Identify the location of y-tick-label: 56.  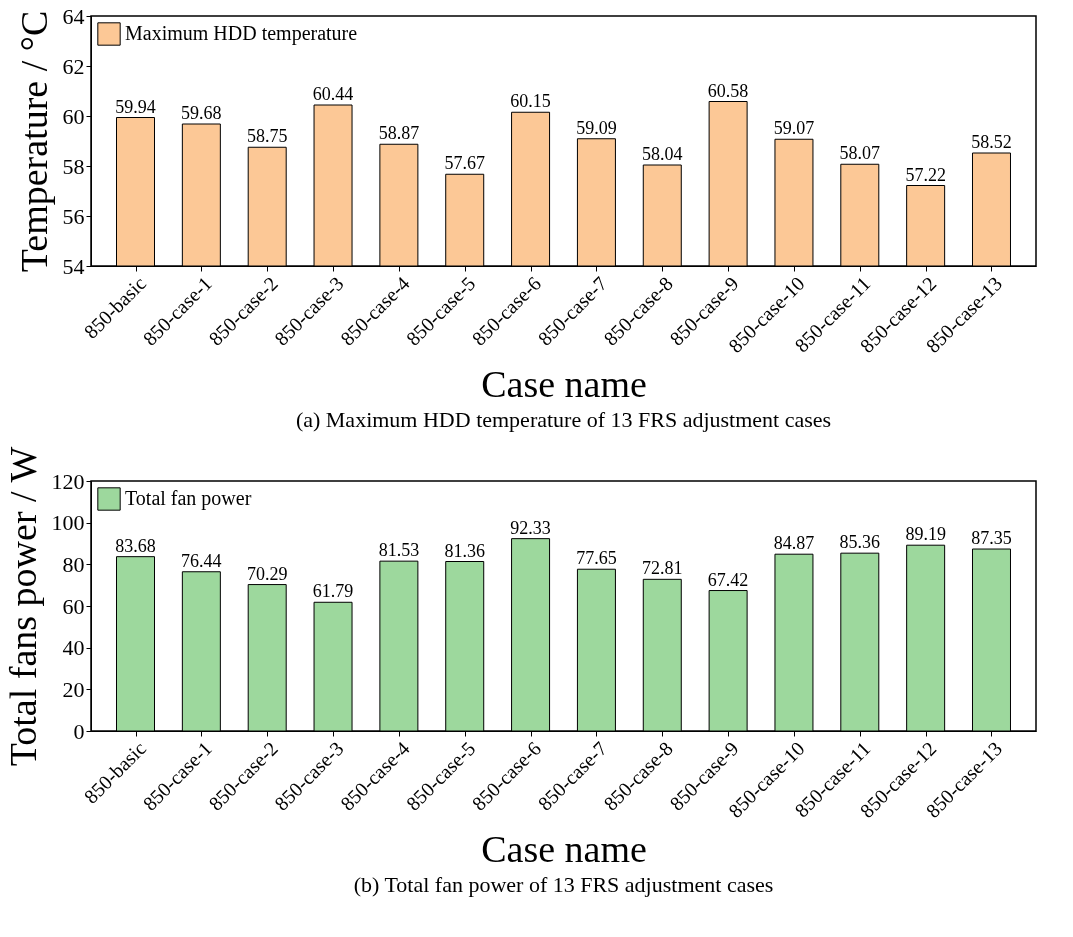
(73, 216).